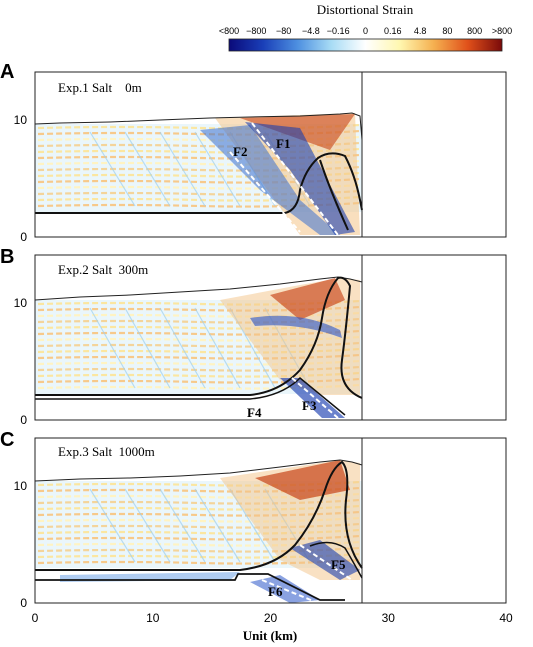 Image resolution: width=533 pixels, height=647 pixels. What do you see at coordinates (502, 31) in the screenshot?
I see `colorbar-tick-label: >800` at bounding box center [502, 31].